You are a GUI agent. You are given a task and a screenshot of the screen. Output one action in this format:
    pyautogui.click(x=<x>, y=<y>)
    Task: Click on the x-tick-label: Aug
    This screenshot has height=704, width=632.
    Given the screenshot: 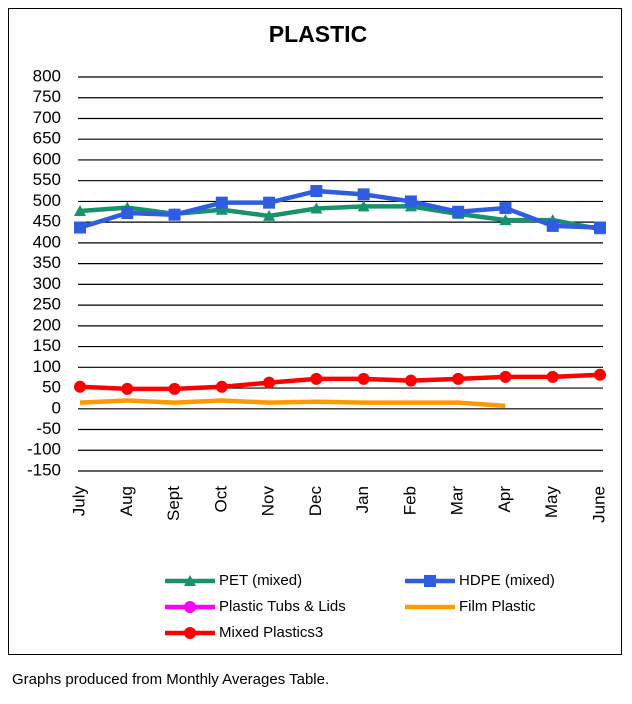 What is the action you would take?
    pyautogui.click(x=126, y=501)
    